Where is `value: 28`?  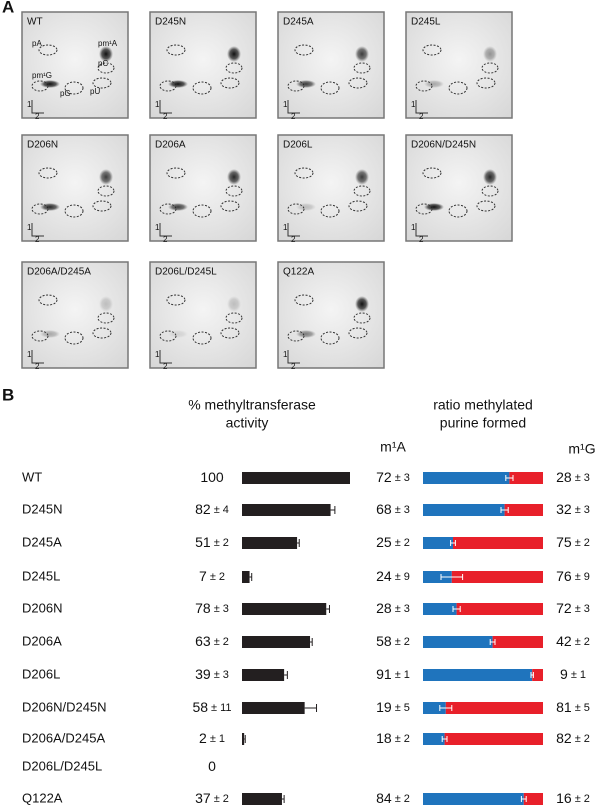
value: 28 is located at coordinates (384, 608).